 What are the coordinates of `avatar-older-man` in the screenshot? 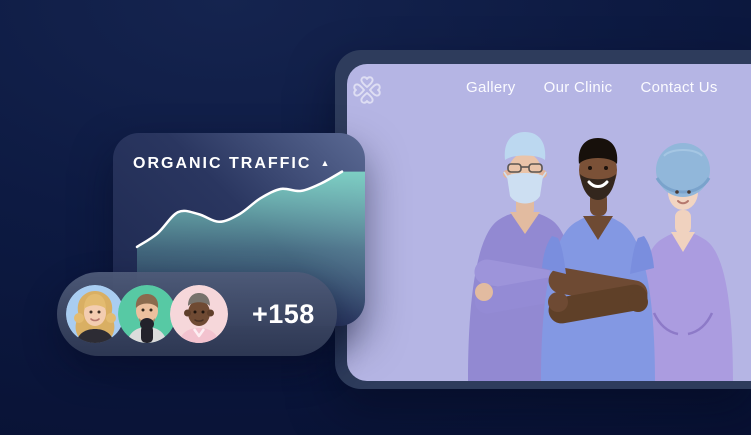 It's located at (199, 314).